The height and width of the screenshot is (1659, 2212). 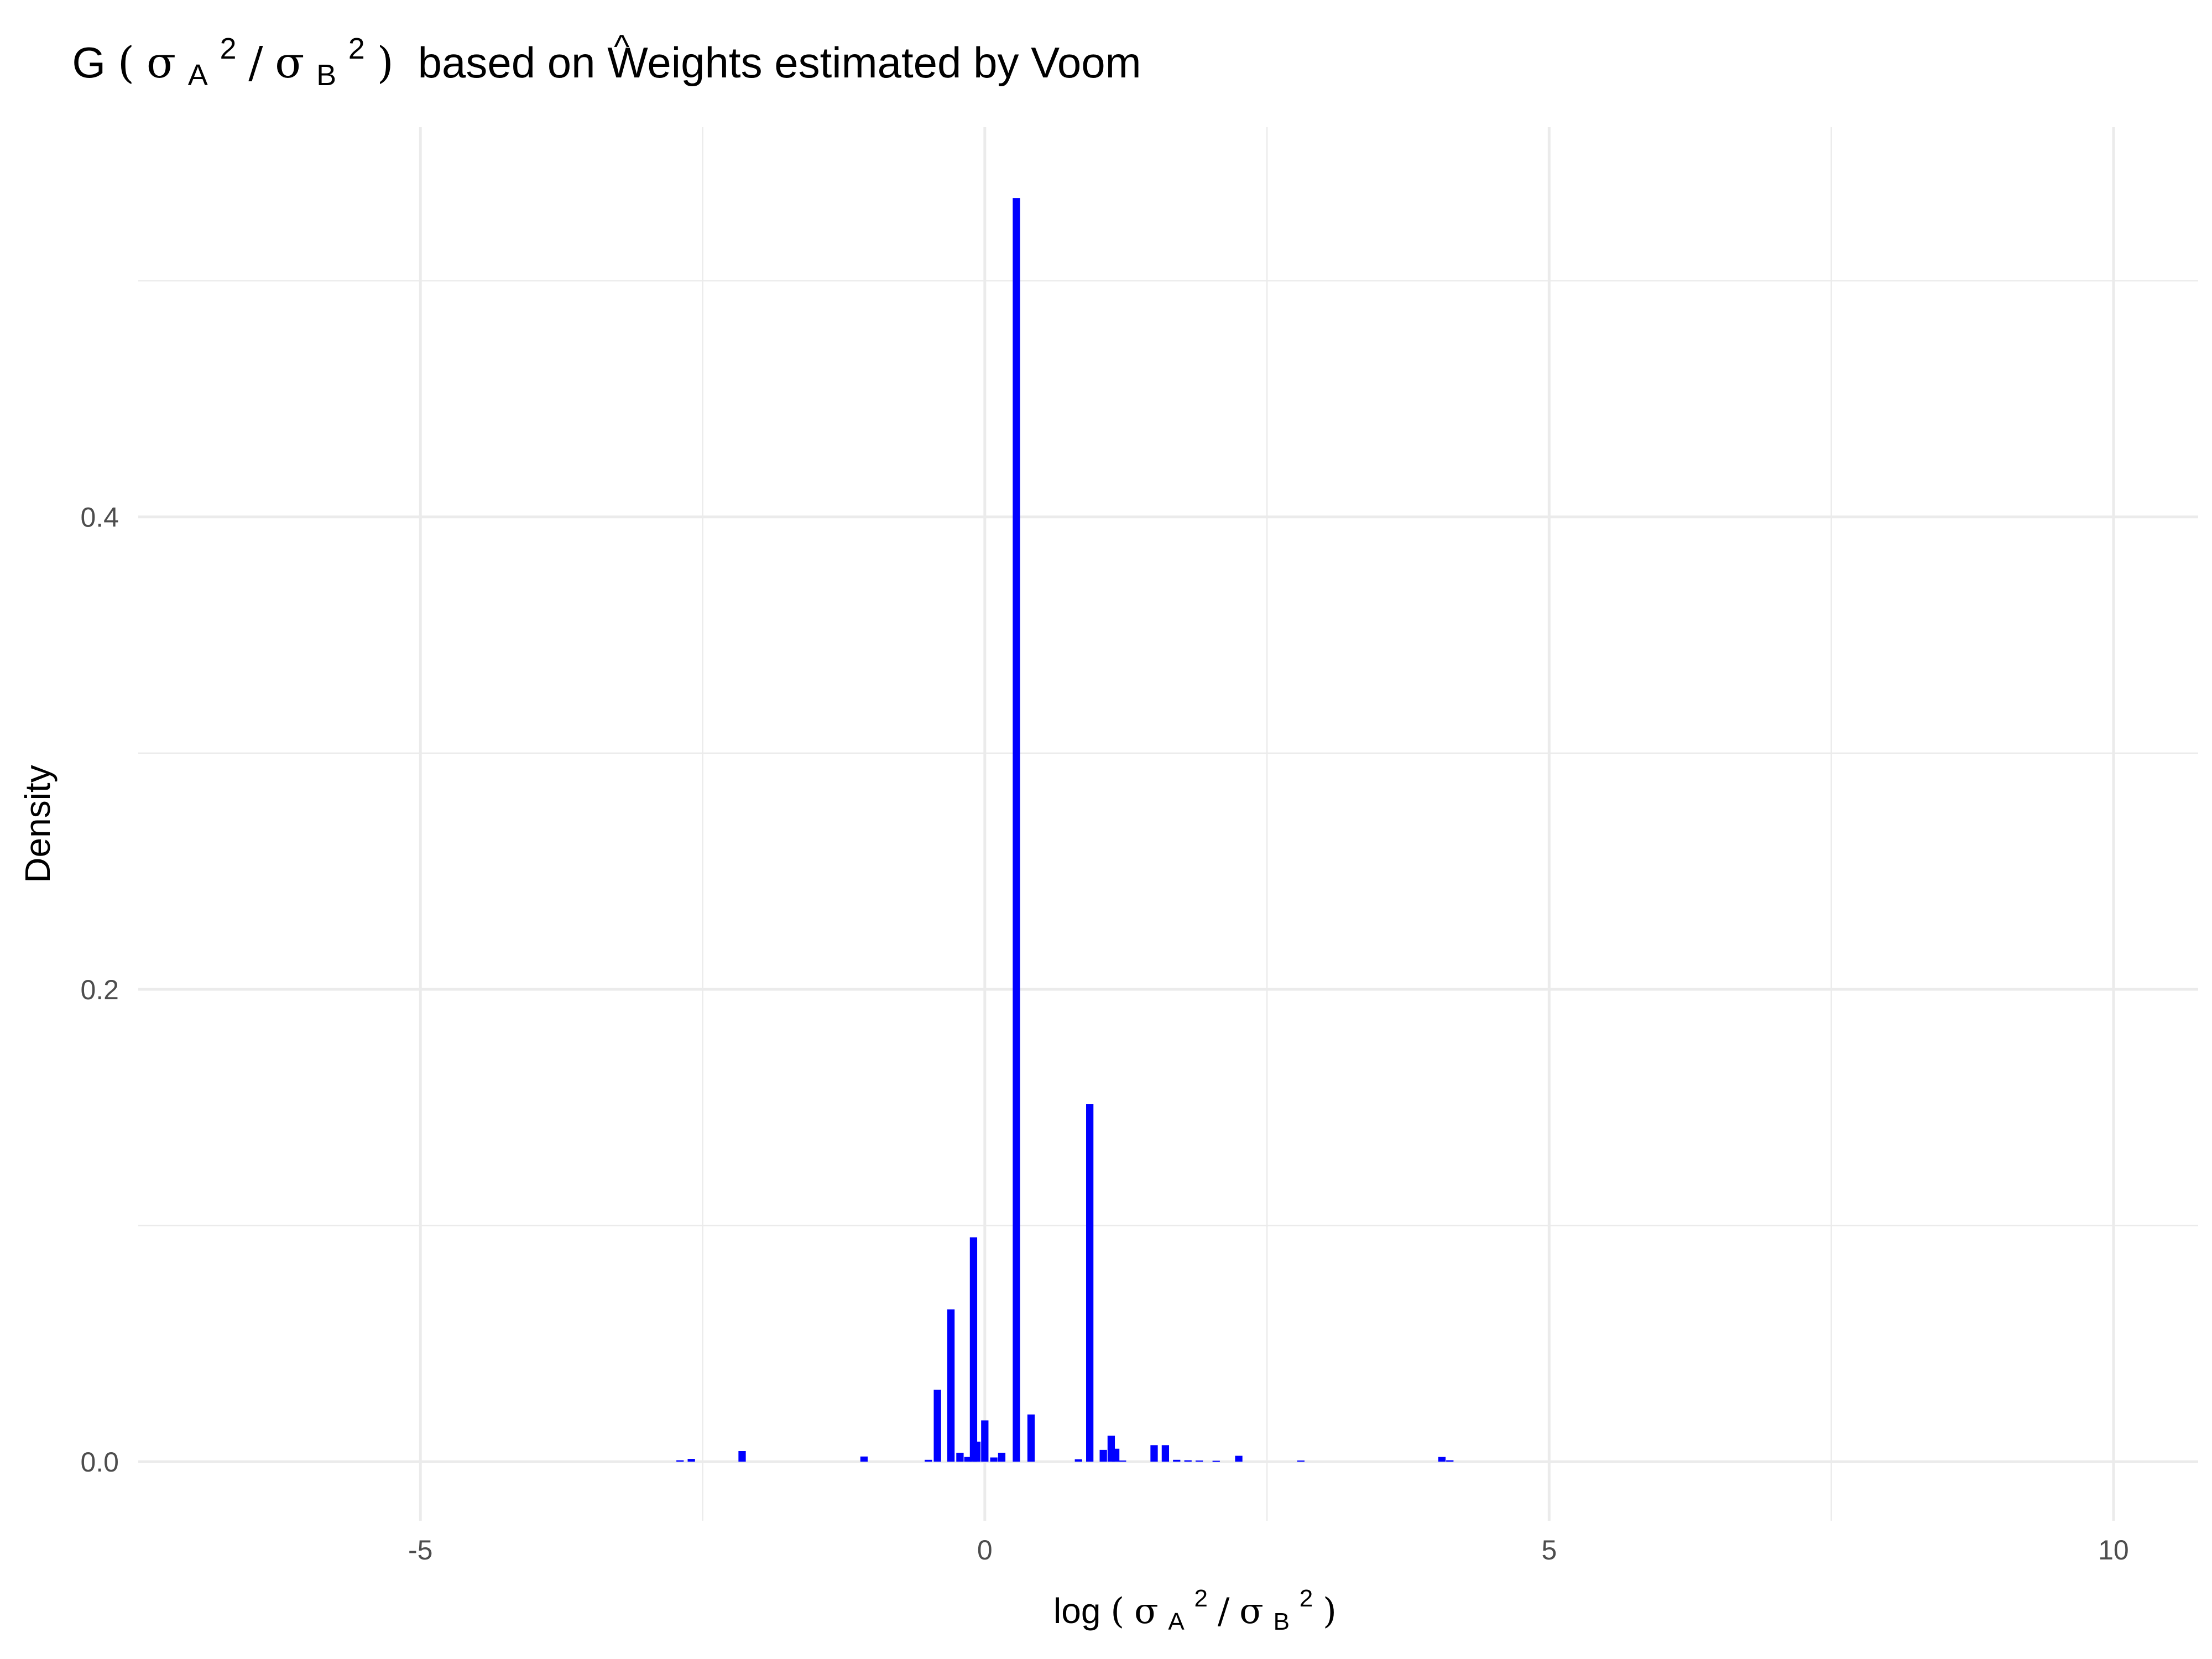 What do you see at coordinates (38, 824) in the screenshot?
I see `y-axis-title: Density` at bounding box center [38, 824].